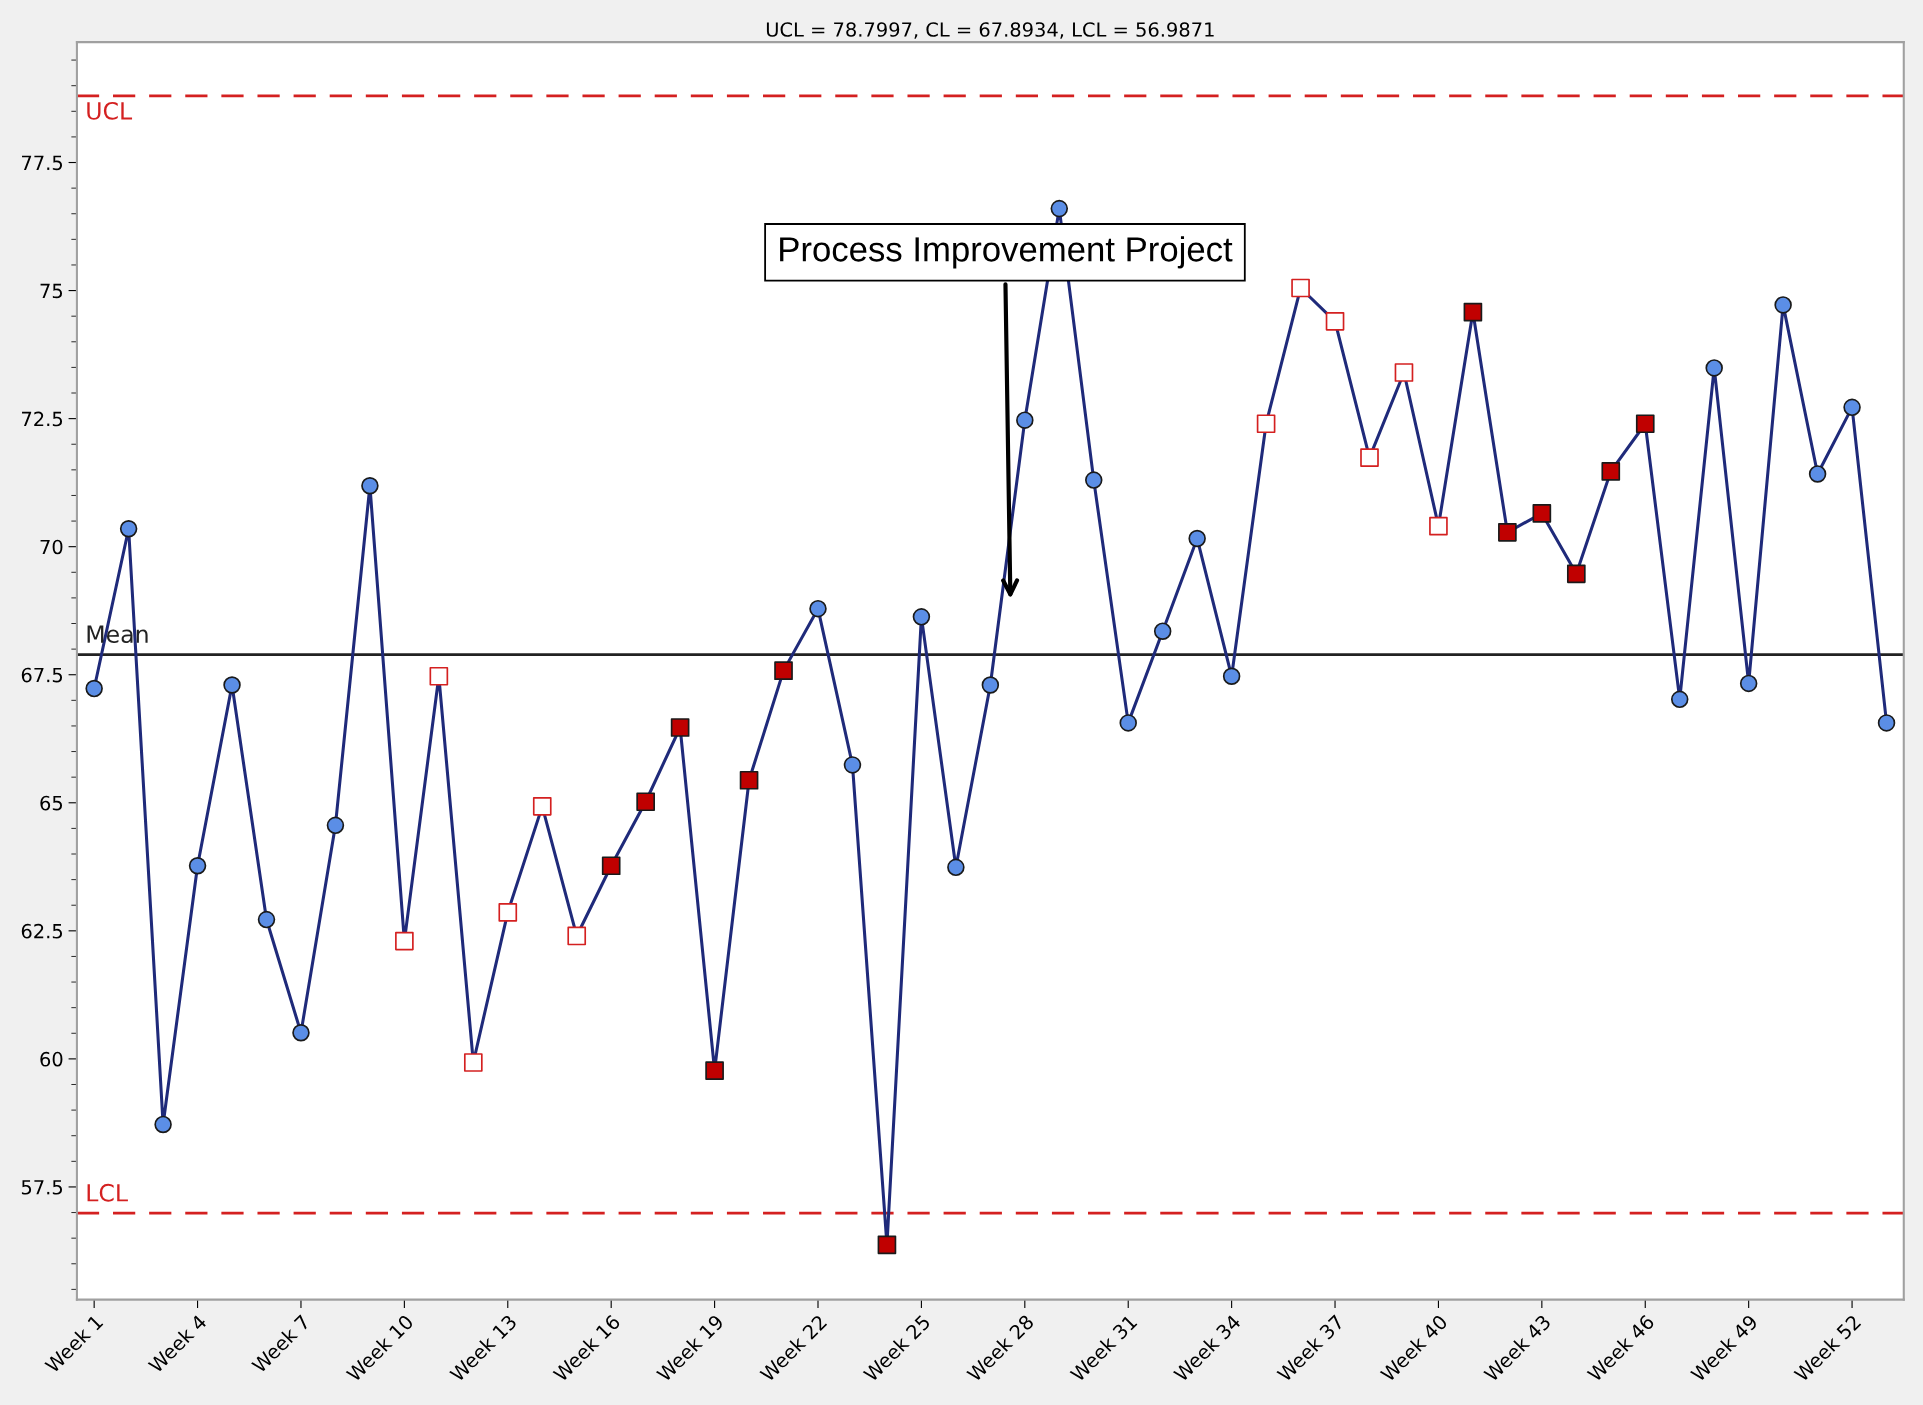 Image resolution: width=1923 pixels, height=1405 pixels. Describe the element at coordinates (107, 1192) in the screenshot. I see `ref-line-label: LCL` at that location.